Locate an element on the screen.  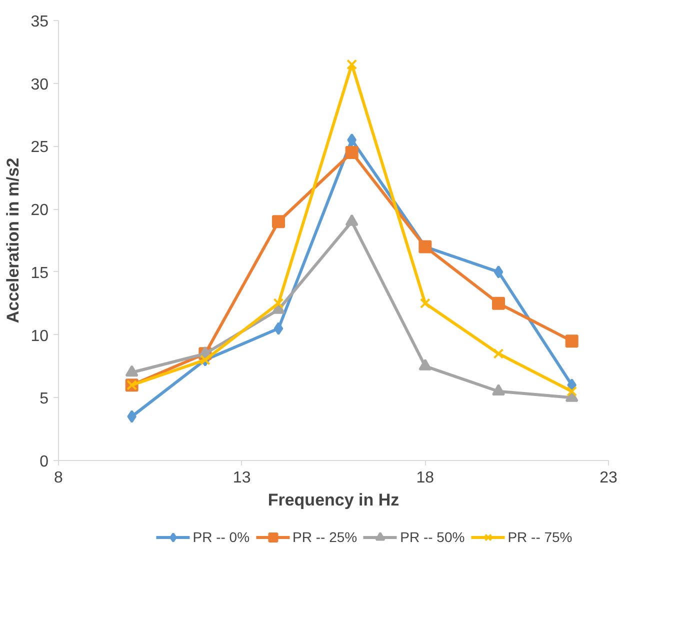
x-tick-label: 13 is located at coordinates (241, 478).